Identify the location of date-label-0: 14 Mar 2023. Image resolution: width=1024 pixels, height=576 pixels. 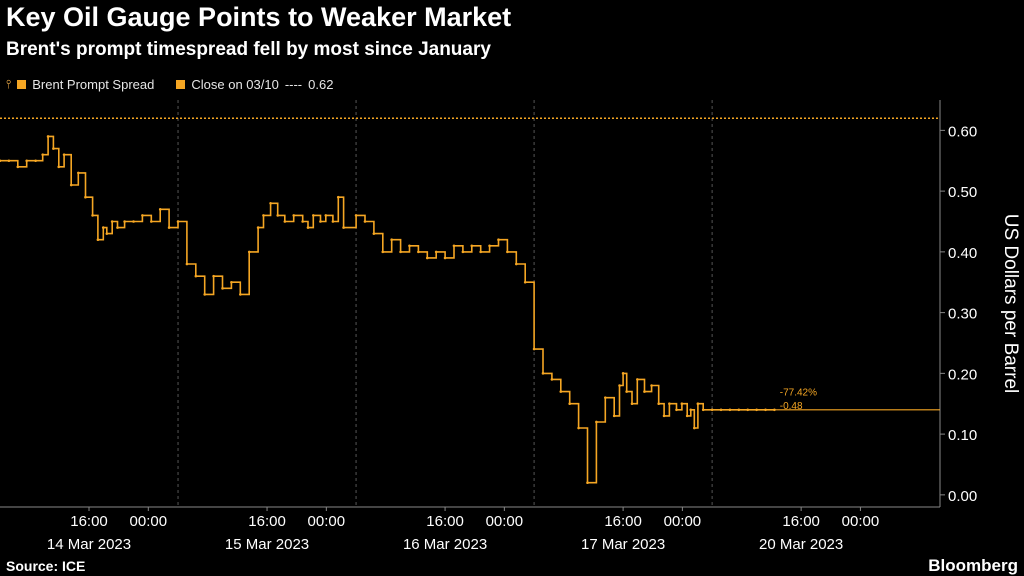
(89, 544).